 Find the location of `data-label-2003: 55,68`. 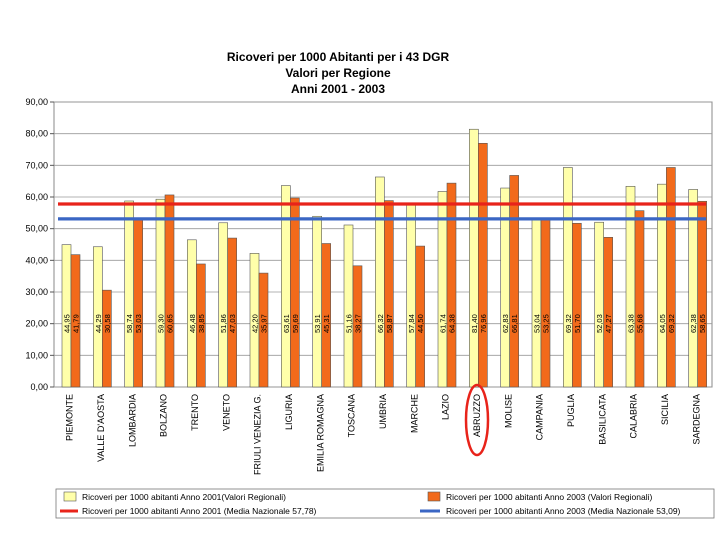

data-label-2003: 55,68 is located at coordinates (640, 323).